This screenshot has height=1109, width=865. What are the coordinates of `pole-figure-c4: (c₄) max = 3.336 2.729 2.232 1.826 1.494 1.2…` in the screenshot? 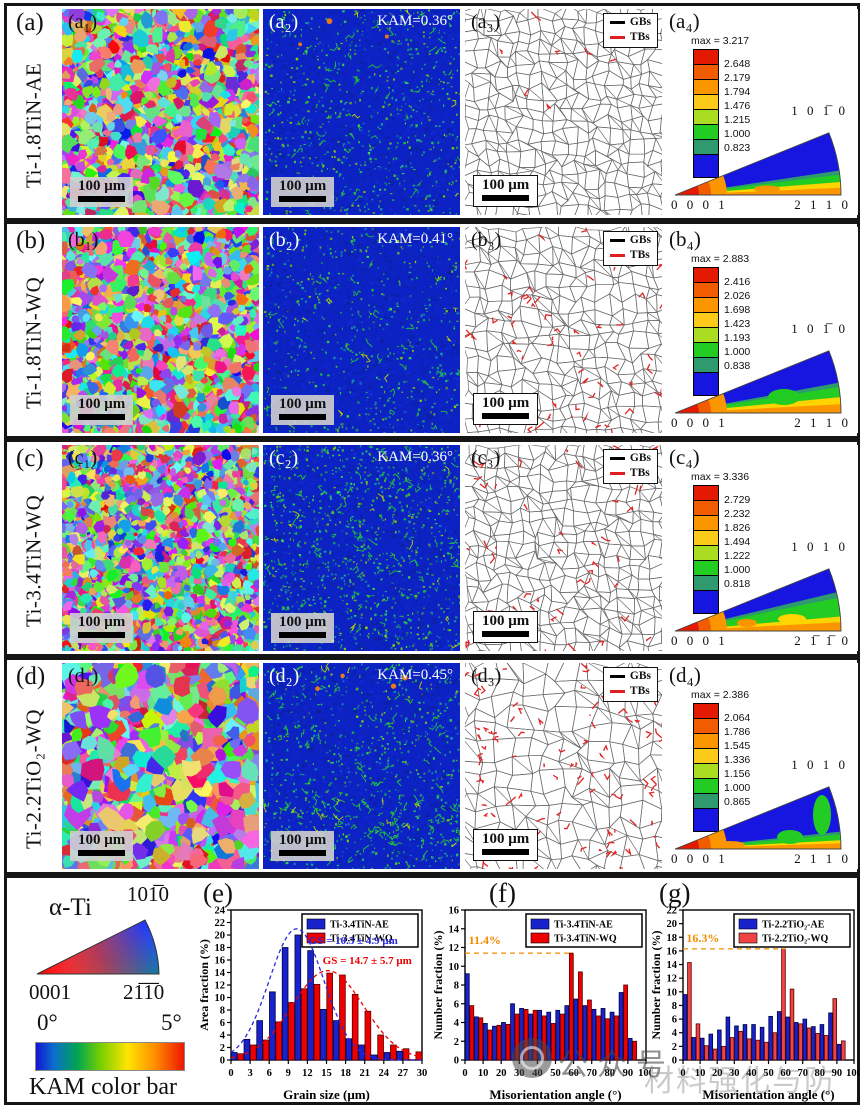 It's located at (761, 548).